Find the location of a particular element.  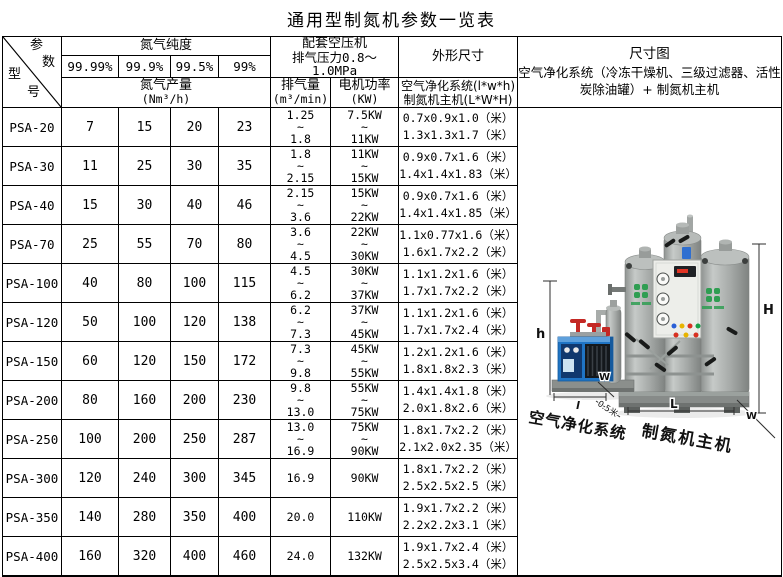

power-value-cell: 110KW is located at coordinates (365, 517).